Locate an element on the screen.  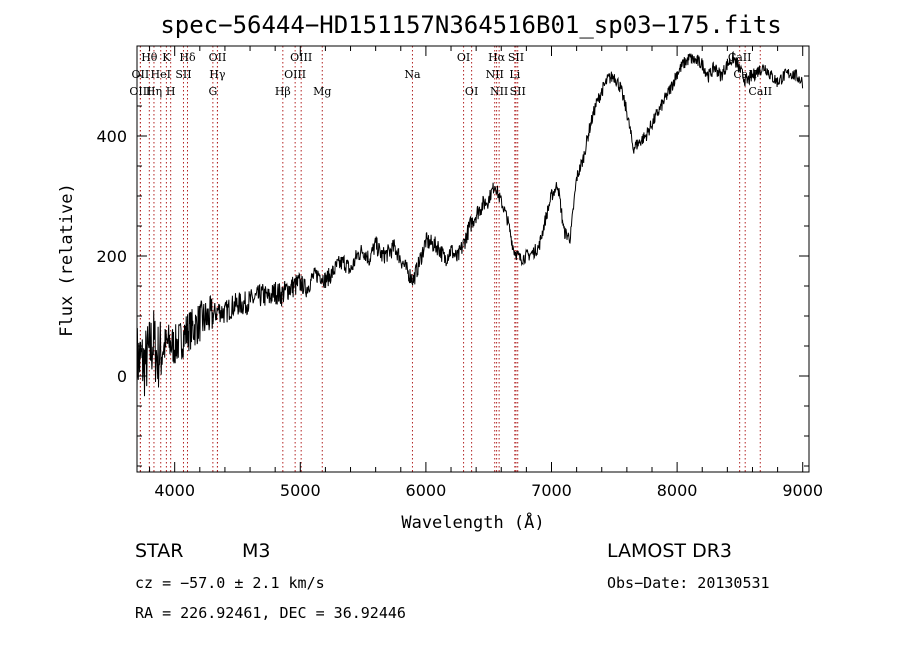
line-marker-label: Hη is located at coordinates (154, 91).